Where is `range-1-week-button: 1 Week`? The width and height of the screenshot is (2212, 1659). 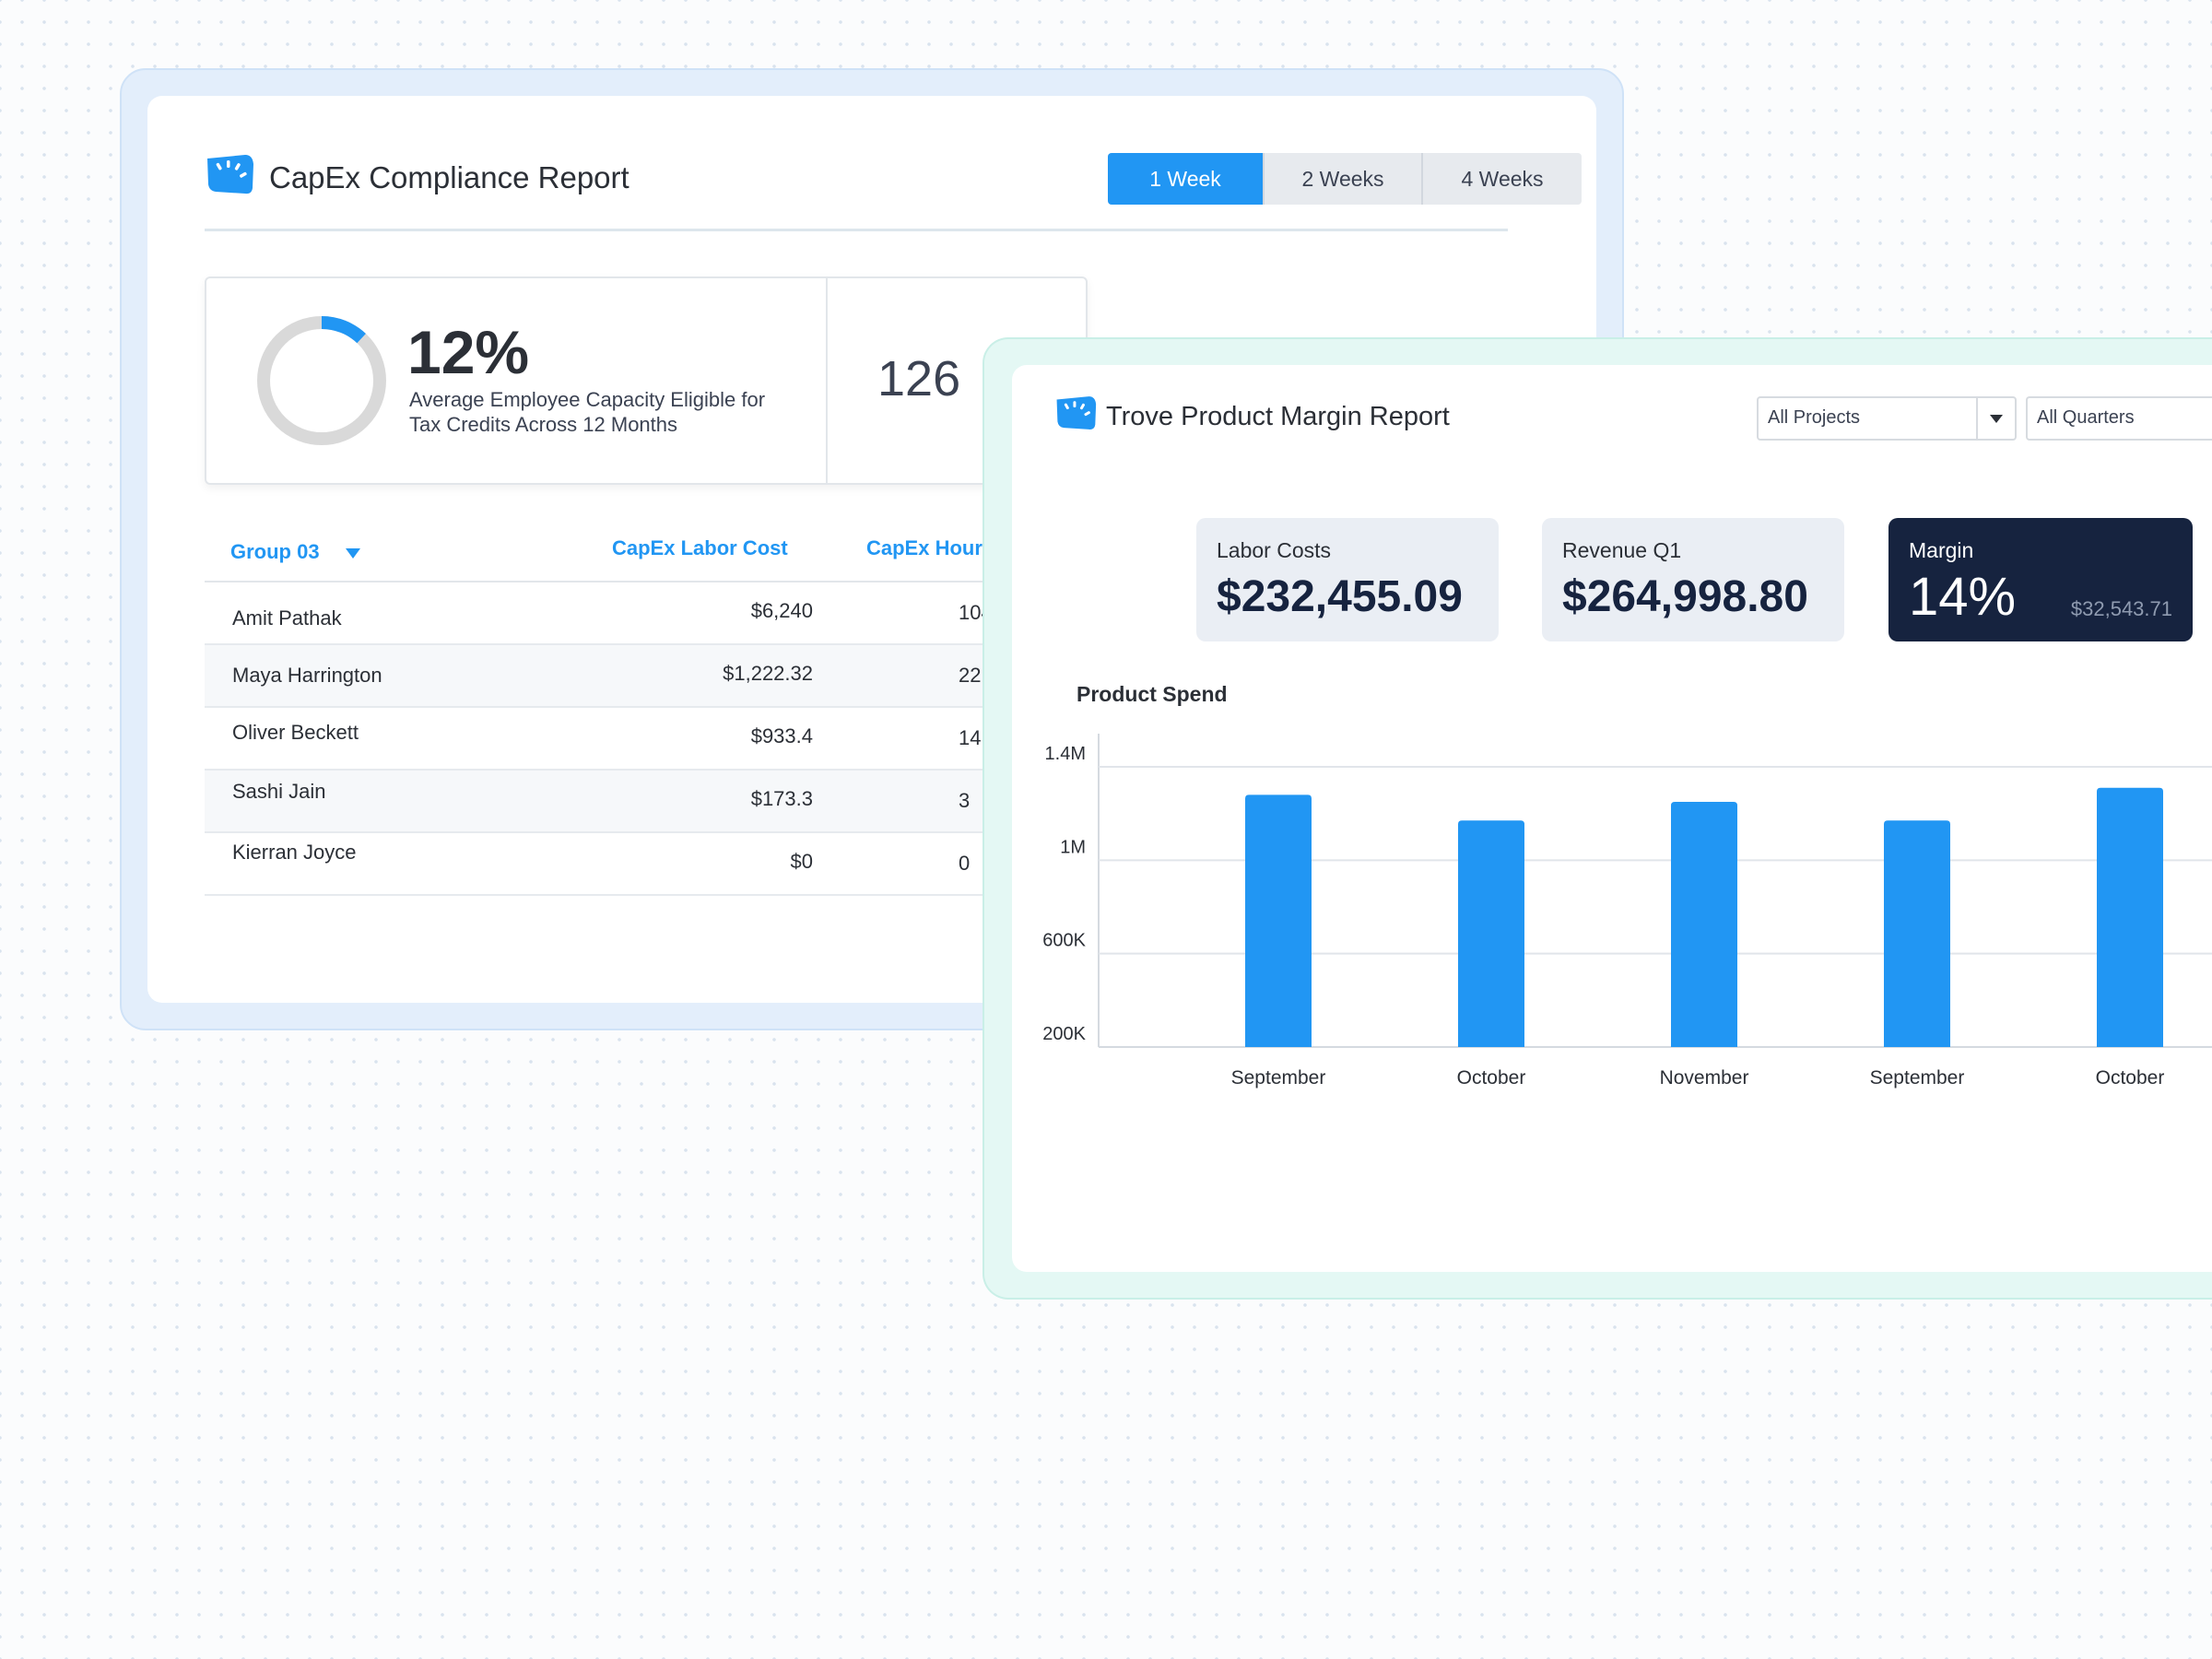 range-1-week-button: 1 Week is located at coordinates (1185, 179).